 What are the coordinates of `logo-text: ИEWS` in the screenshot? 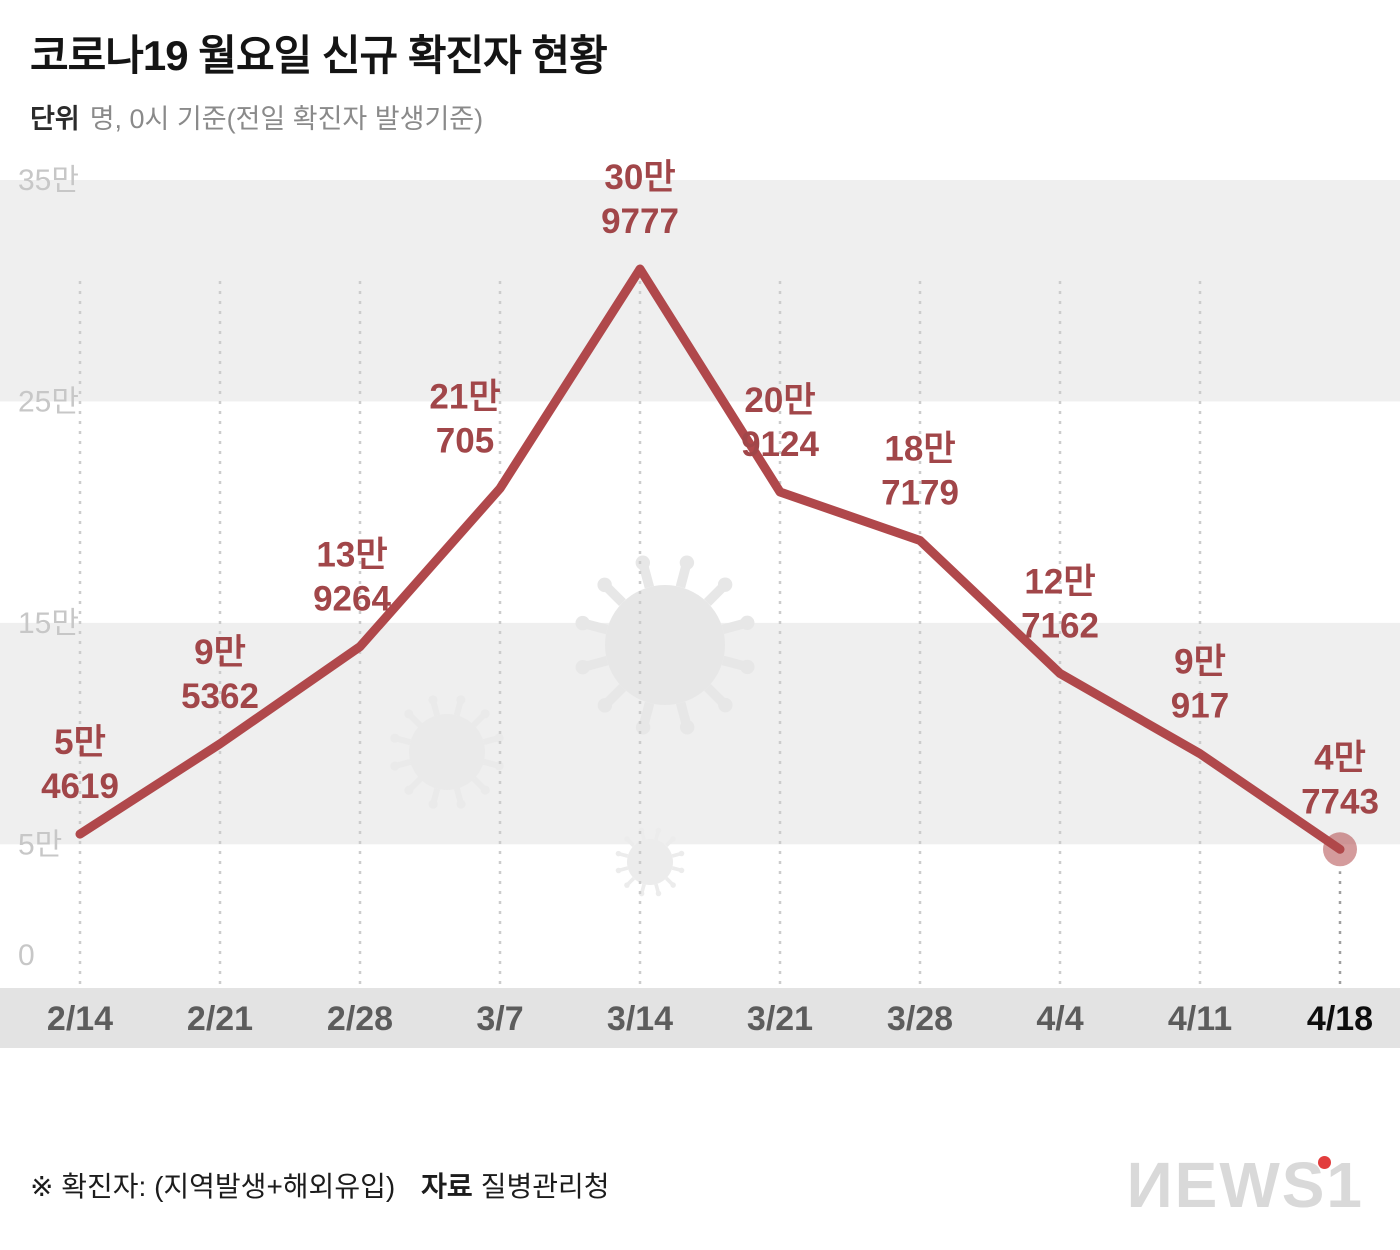 It's located at (1226, 1185).